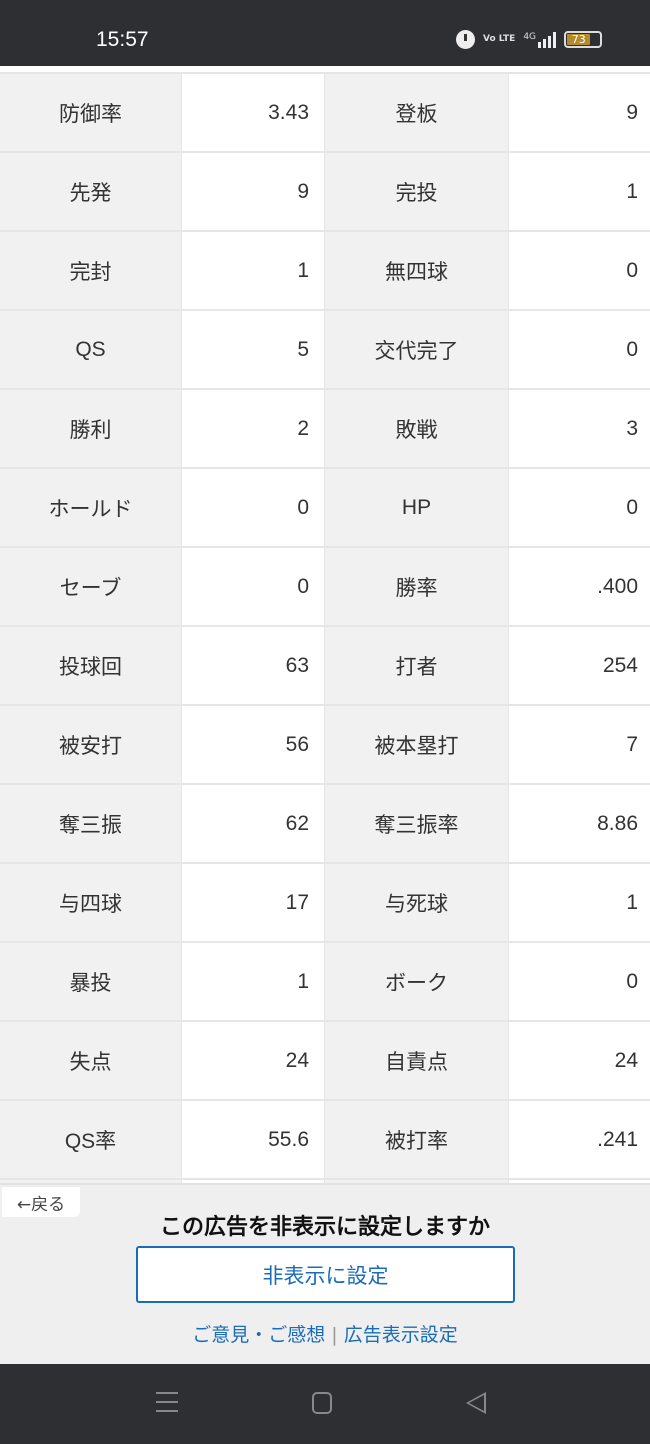 The height and width of the screenshot is (1444, 650). Describe the element at coordinates (90, 1060) in the screenshot. I see `stat-label: 失点` at that location.